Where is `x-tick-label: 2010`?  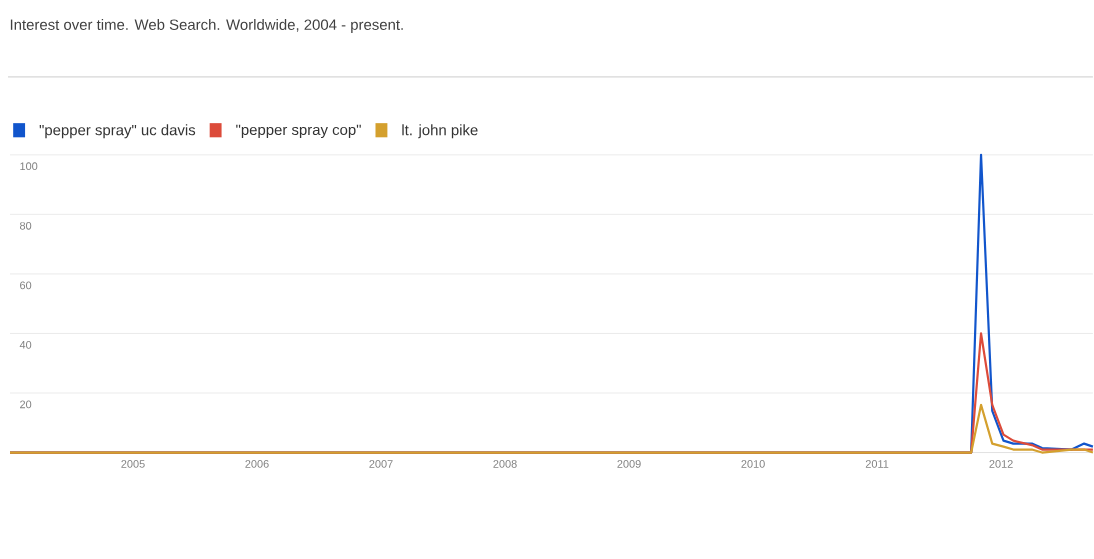 x-tick-label: 2010 is located at coordinates (753, 463).